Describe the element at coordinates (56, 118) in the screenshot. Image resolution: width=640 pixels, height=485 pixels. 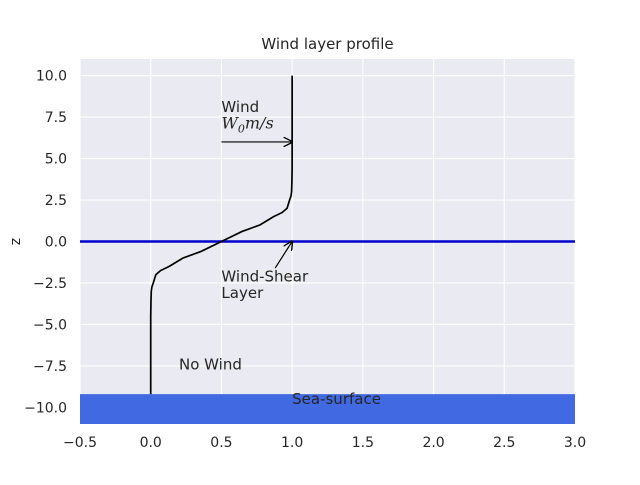
I see `y-tick-label: 7.5` at that location.